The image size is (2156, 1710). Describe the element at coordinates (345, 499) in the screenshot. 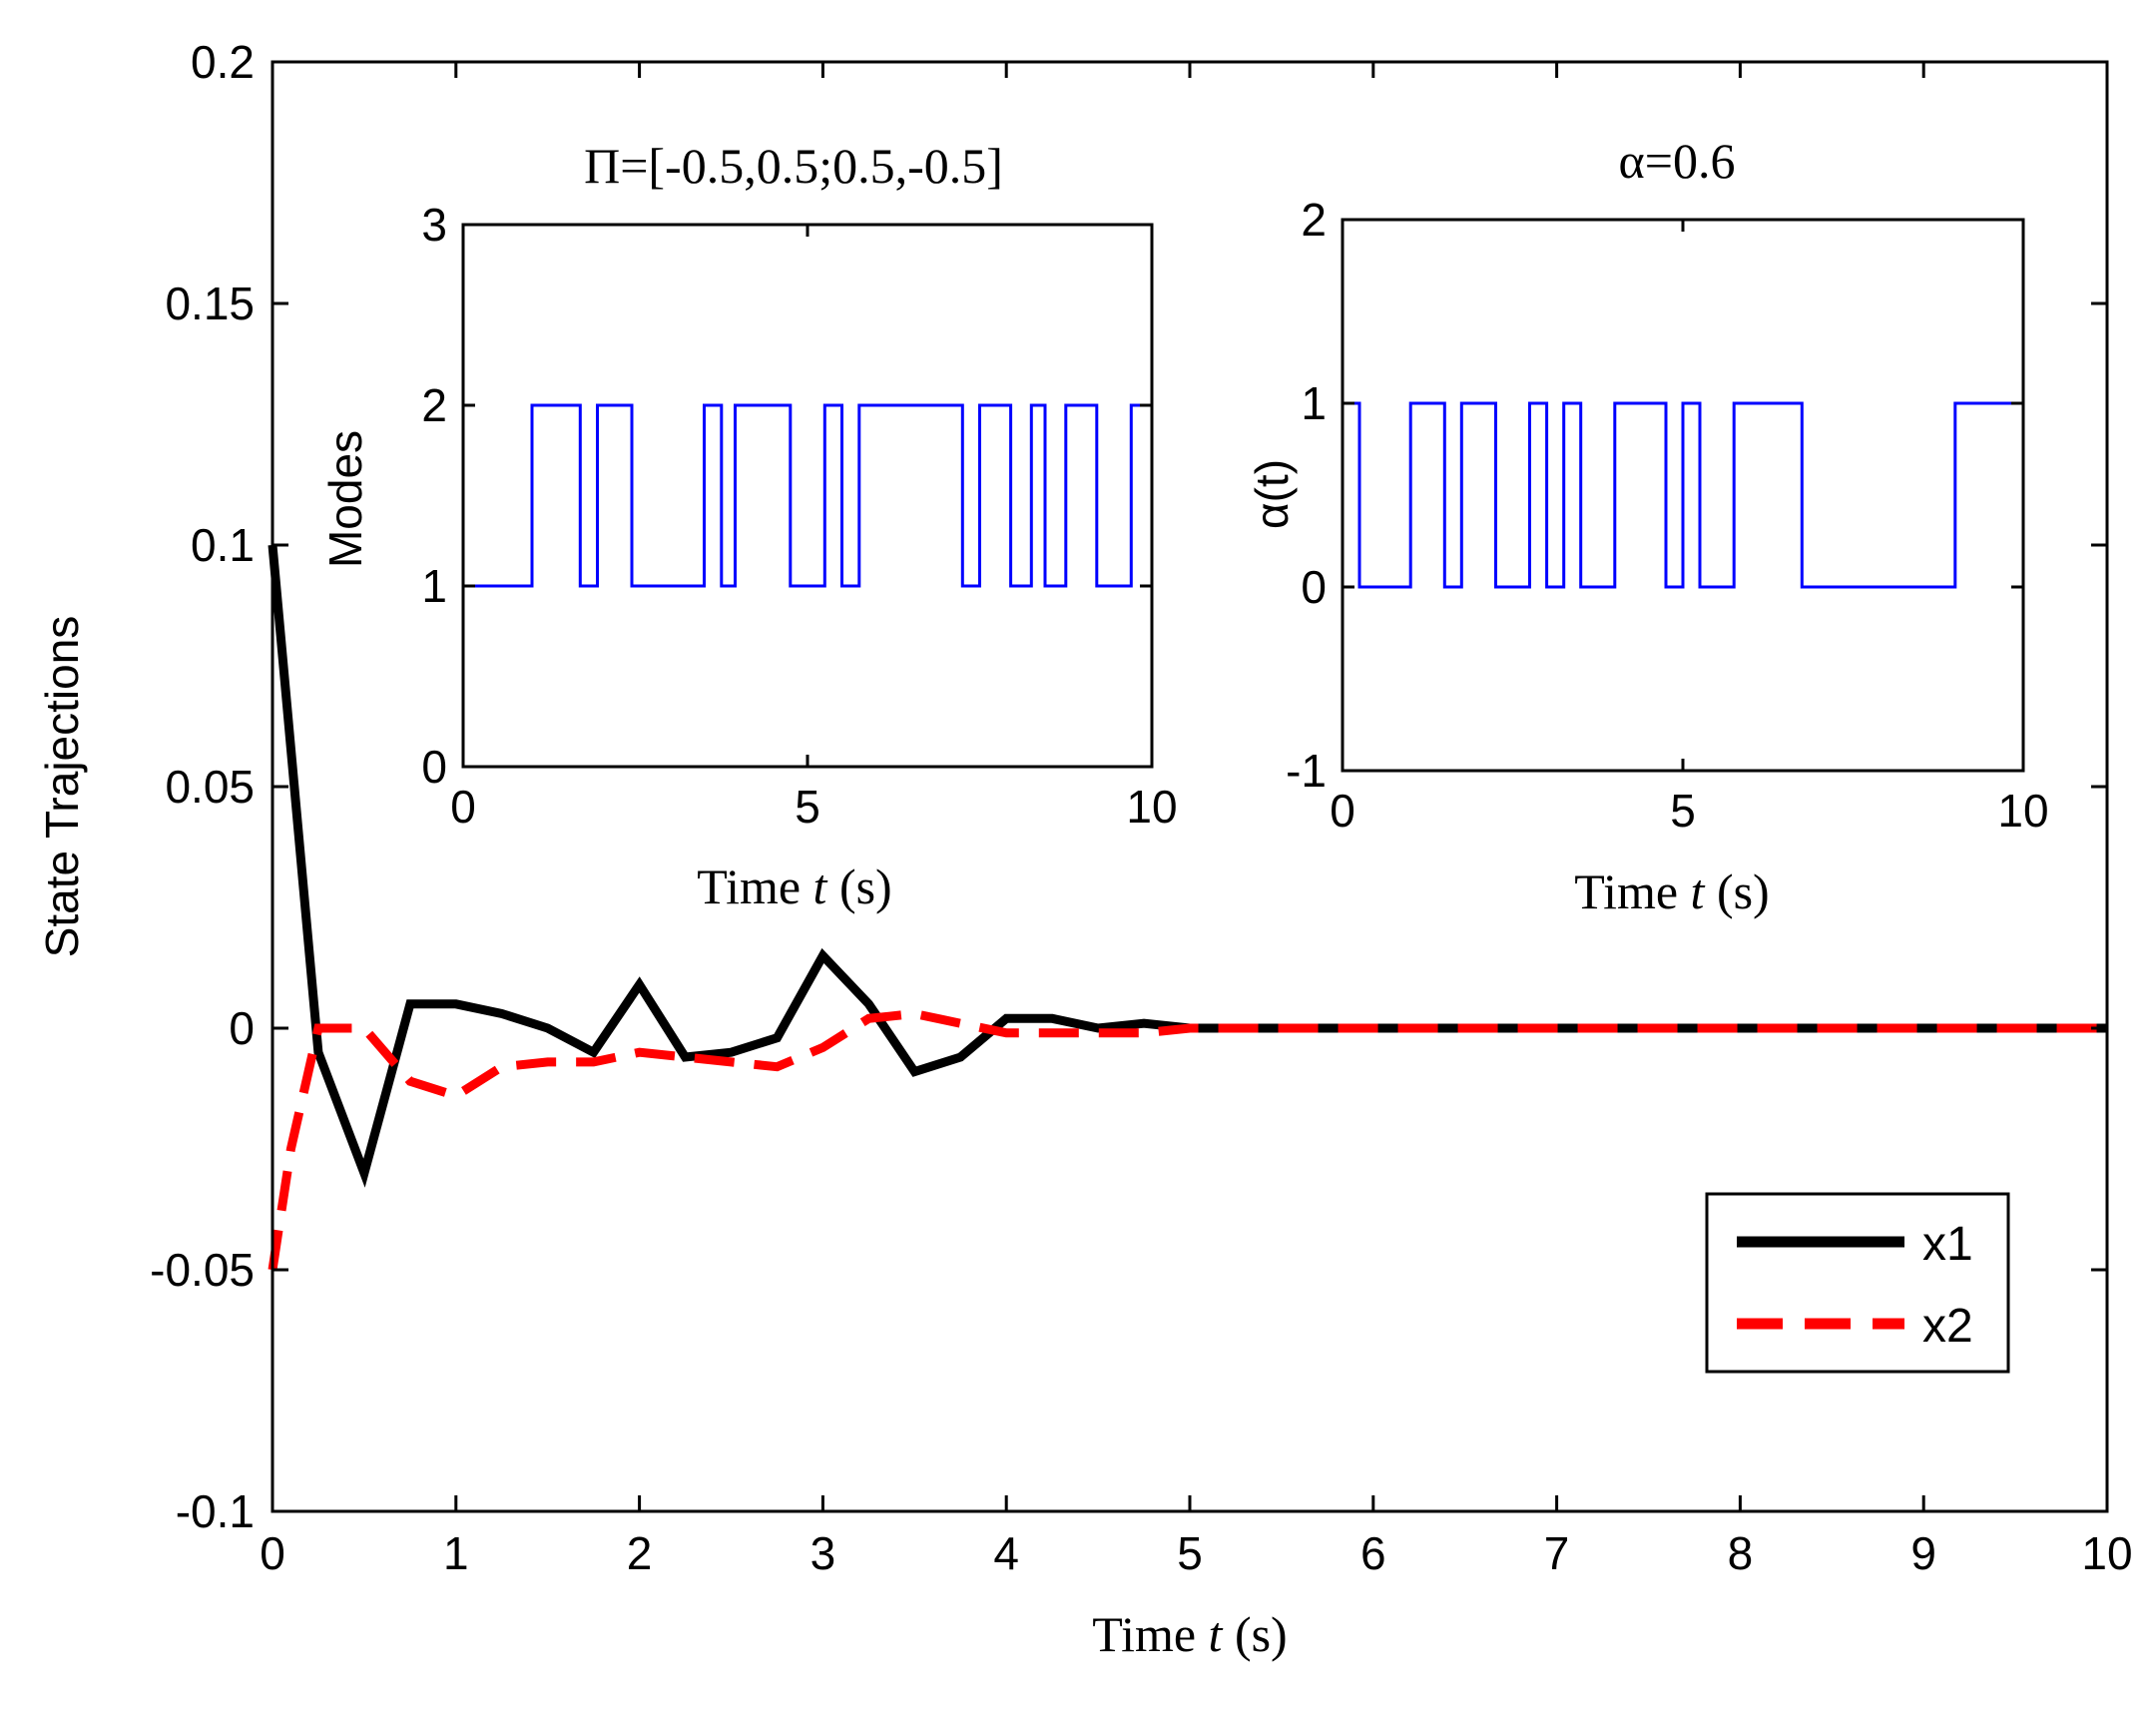

I see `inset-modes-y-label: Modes` at that location.